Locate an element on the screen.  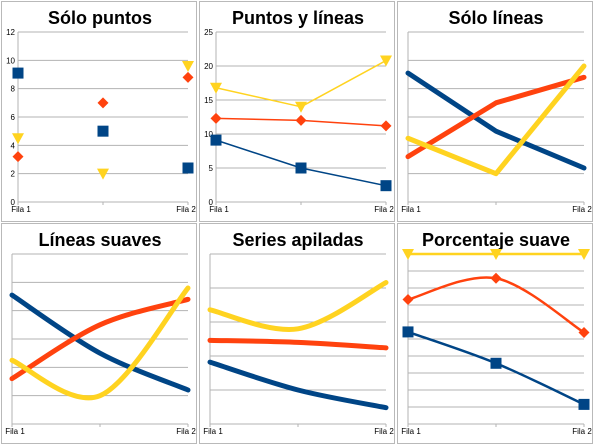
solo-lineas-series-3-line is located at coordinates (496, 120).